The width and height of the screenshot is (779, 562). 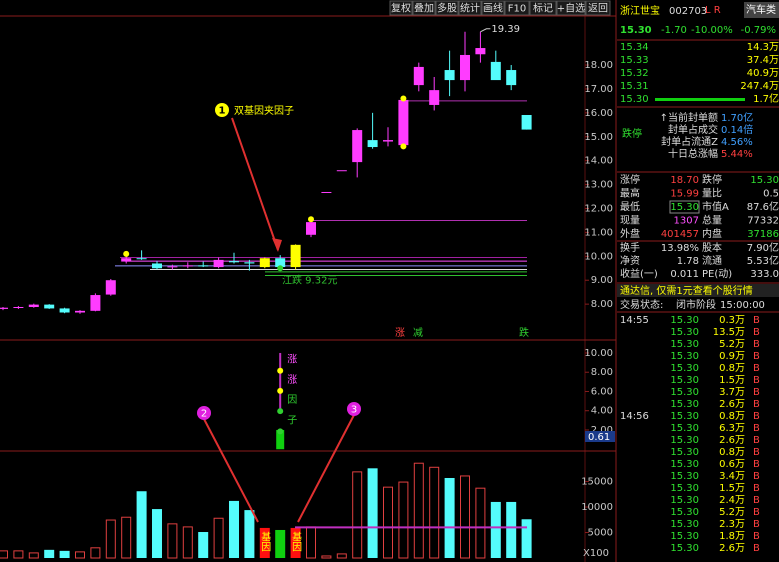 What do you see at coordinates (505, 29) in the screenshot?
I see `high-label: 19.39` at bounding box center [505, 29].